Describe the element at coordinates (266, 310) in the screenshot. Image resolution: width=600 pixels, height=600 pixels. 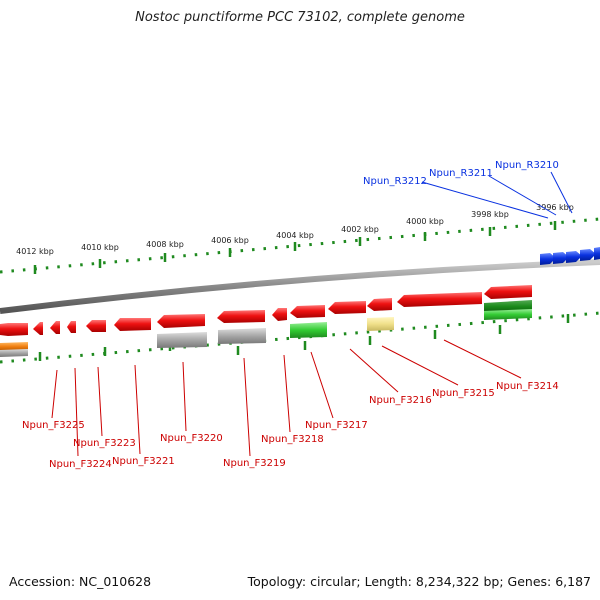
I see `reverse-strand-genes` at that location.